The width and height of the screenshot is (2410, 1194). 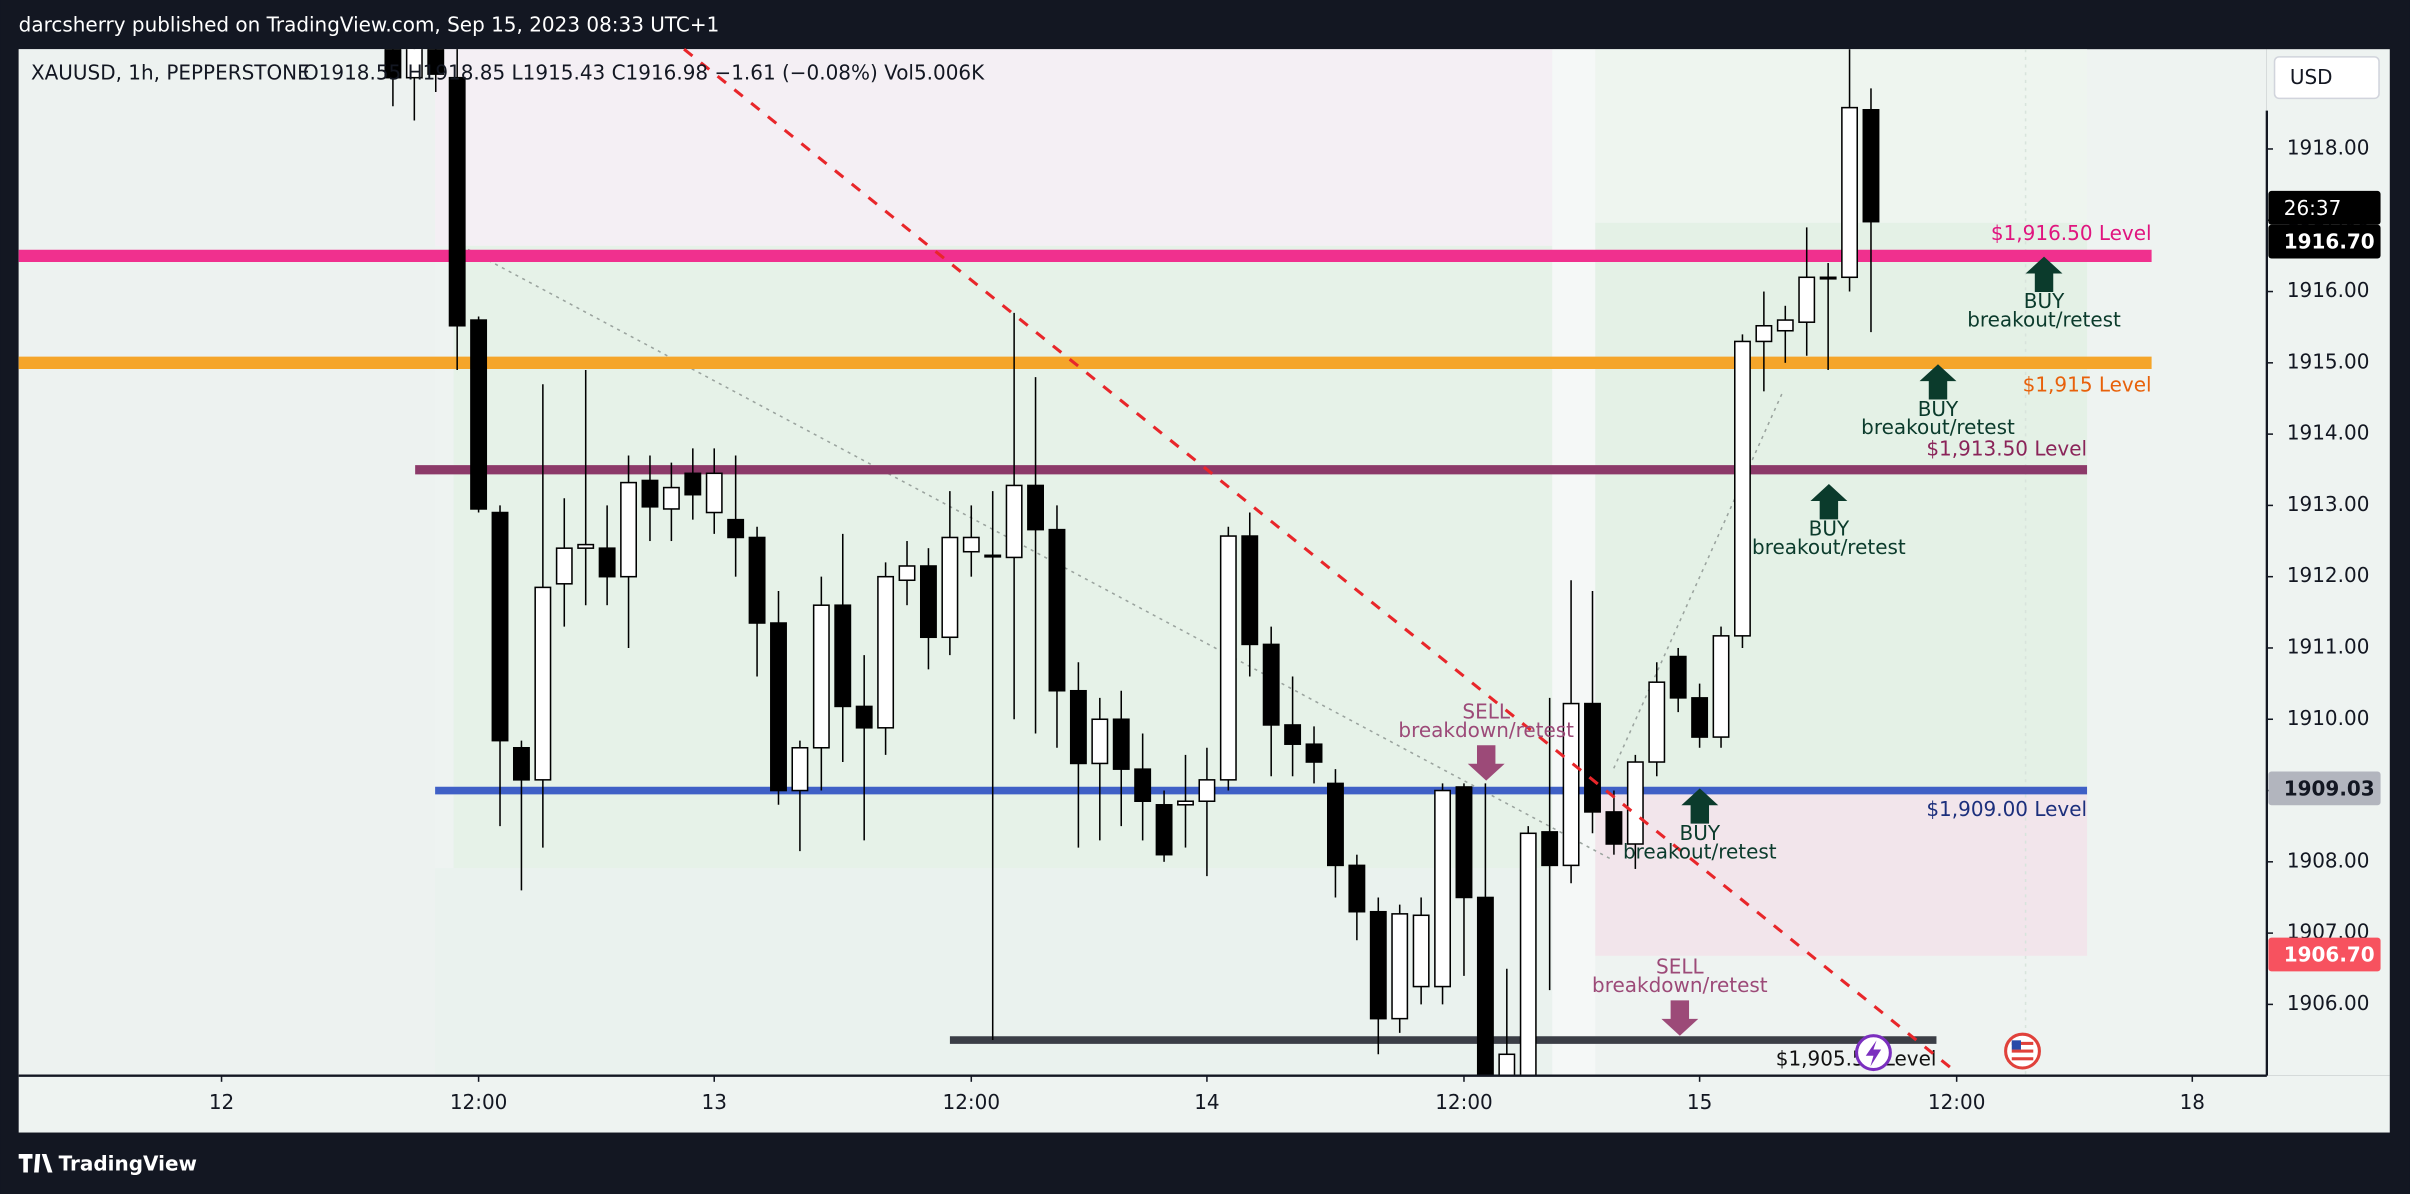 I want to click on brand: TradingView, so click(x=128, y=1163).